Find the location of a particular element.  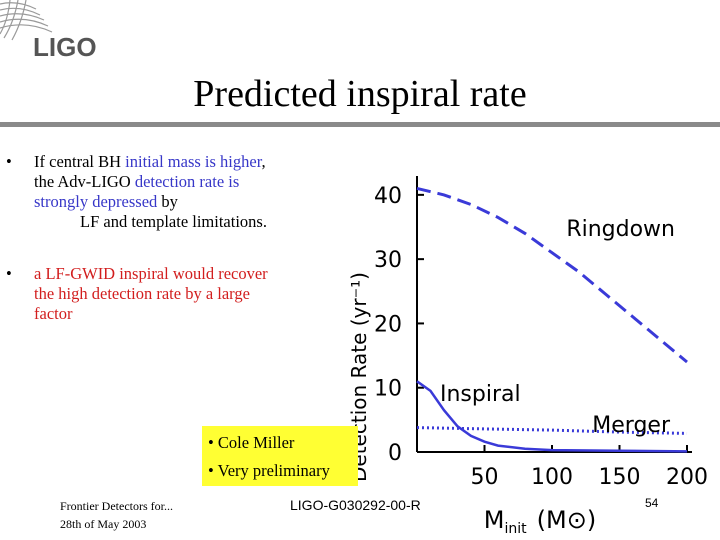

series-label-merger: Merger is located at coordinates (631, 425).